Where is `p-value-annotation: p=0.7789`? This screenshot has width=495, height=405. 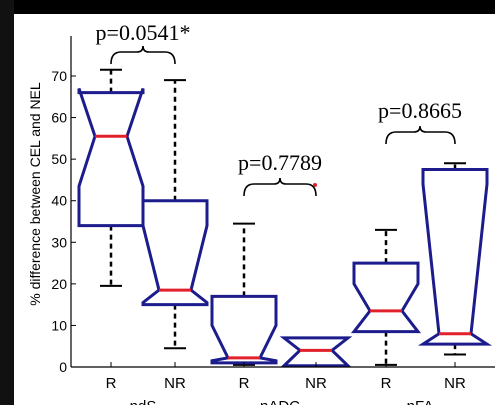
p-value-annotation: p=0.7789 is located at coordinates (280, 173).